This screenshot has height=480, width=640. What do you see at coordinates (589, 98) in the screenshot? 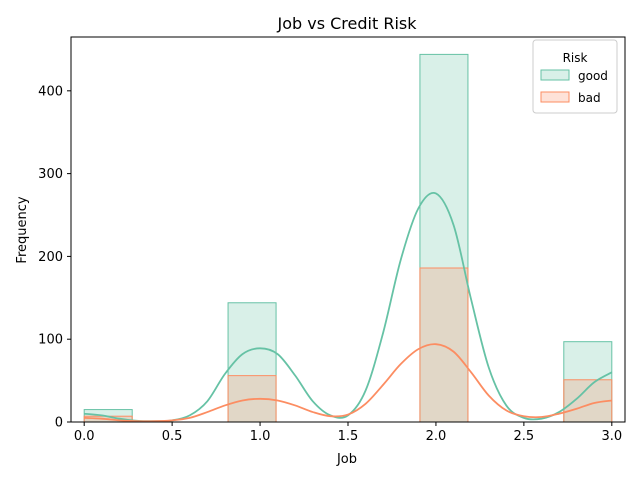
I see `legend-label-bad: bad` at bounding box center [589, 98].